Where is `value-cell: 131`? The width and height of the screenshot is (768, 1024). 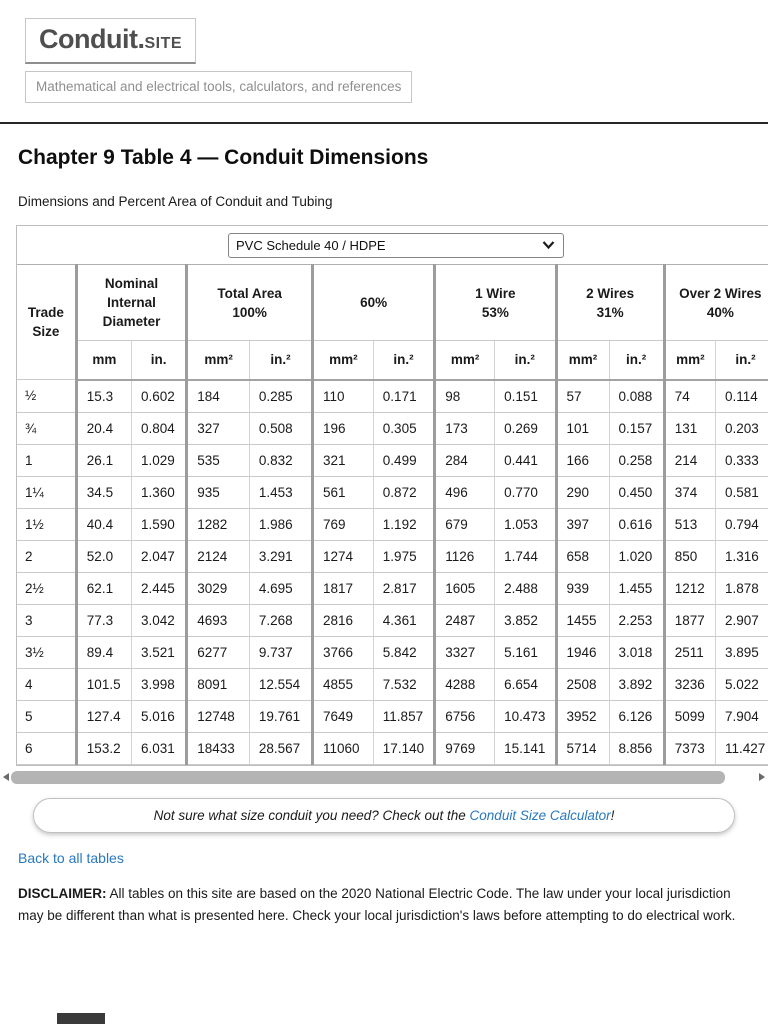 value-cell: 131 is located at coordinates (689, 428).